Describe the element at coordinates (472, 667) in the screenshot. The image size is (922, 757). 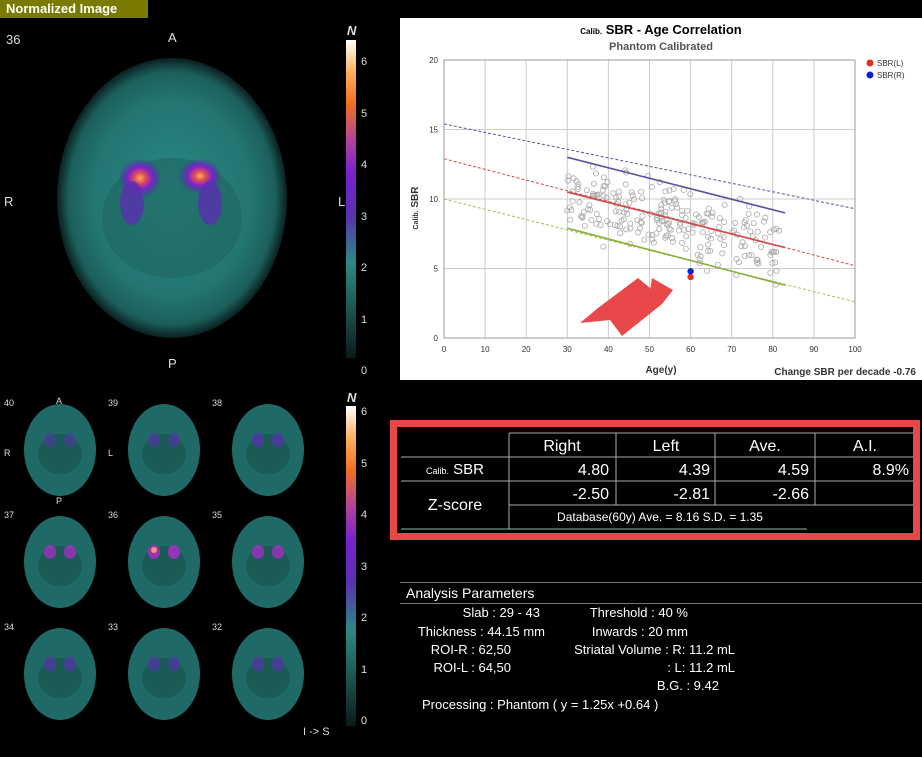
I see `param-roi-l: ROI-L : 64,50` at that location.